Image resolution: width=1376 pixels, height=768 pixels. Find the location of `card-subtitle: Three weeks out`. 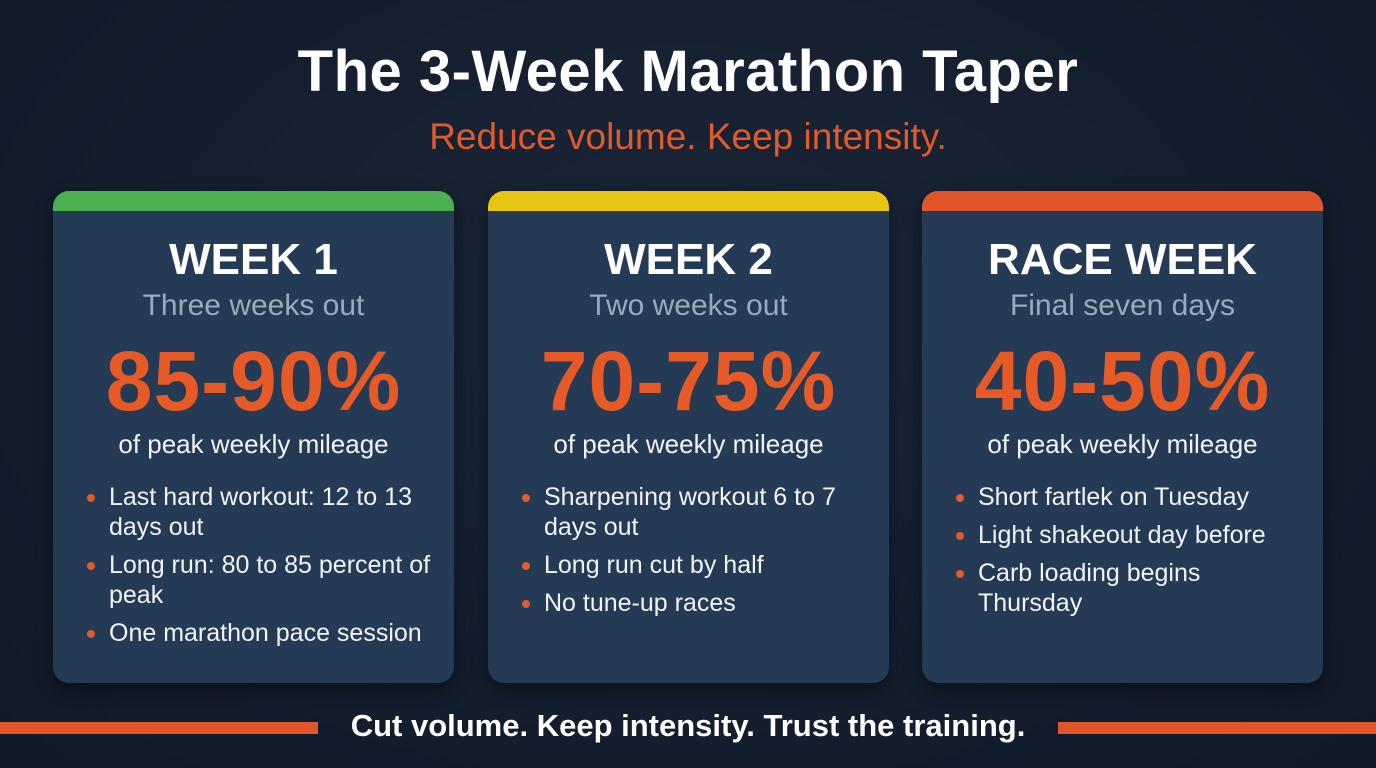

card-subtitle: Three weeks out is located at coordinates (253, 305).